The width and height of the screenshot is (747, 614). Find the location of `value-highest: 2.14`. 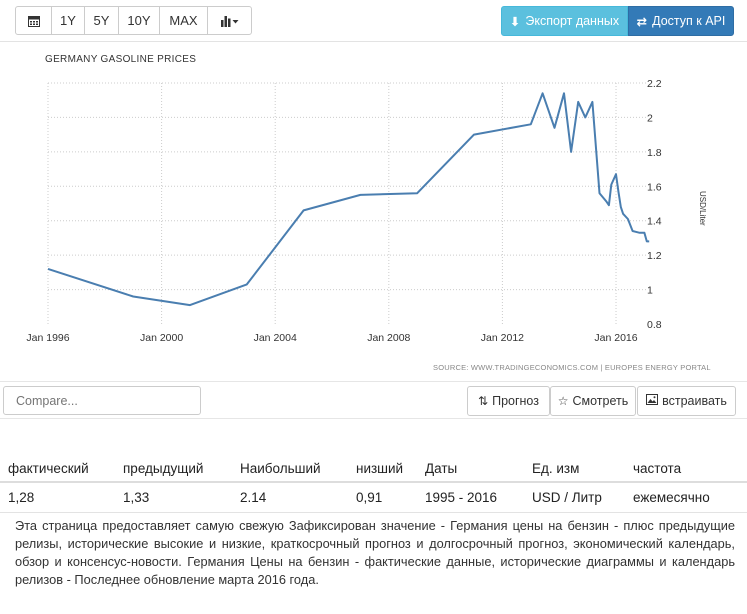

value-highest: 2.14 is located at coordinates (253, 497).